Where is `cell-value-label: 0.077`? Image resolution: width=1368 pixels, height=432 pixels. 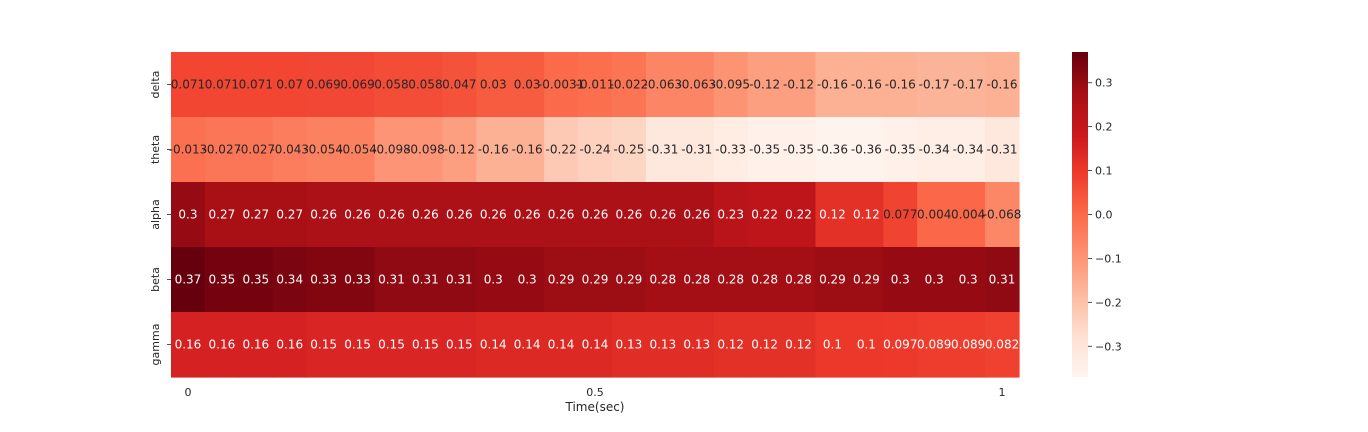 cell-value-label: 0.077 is located at coordinates (900, 215).